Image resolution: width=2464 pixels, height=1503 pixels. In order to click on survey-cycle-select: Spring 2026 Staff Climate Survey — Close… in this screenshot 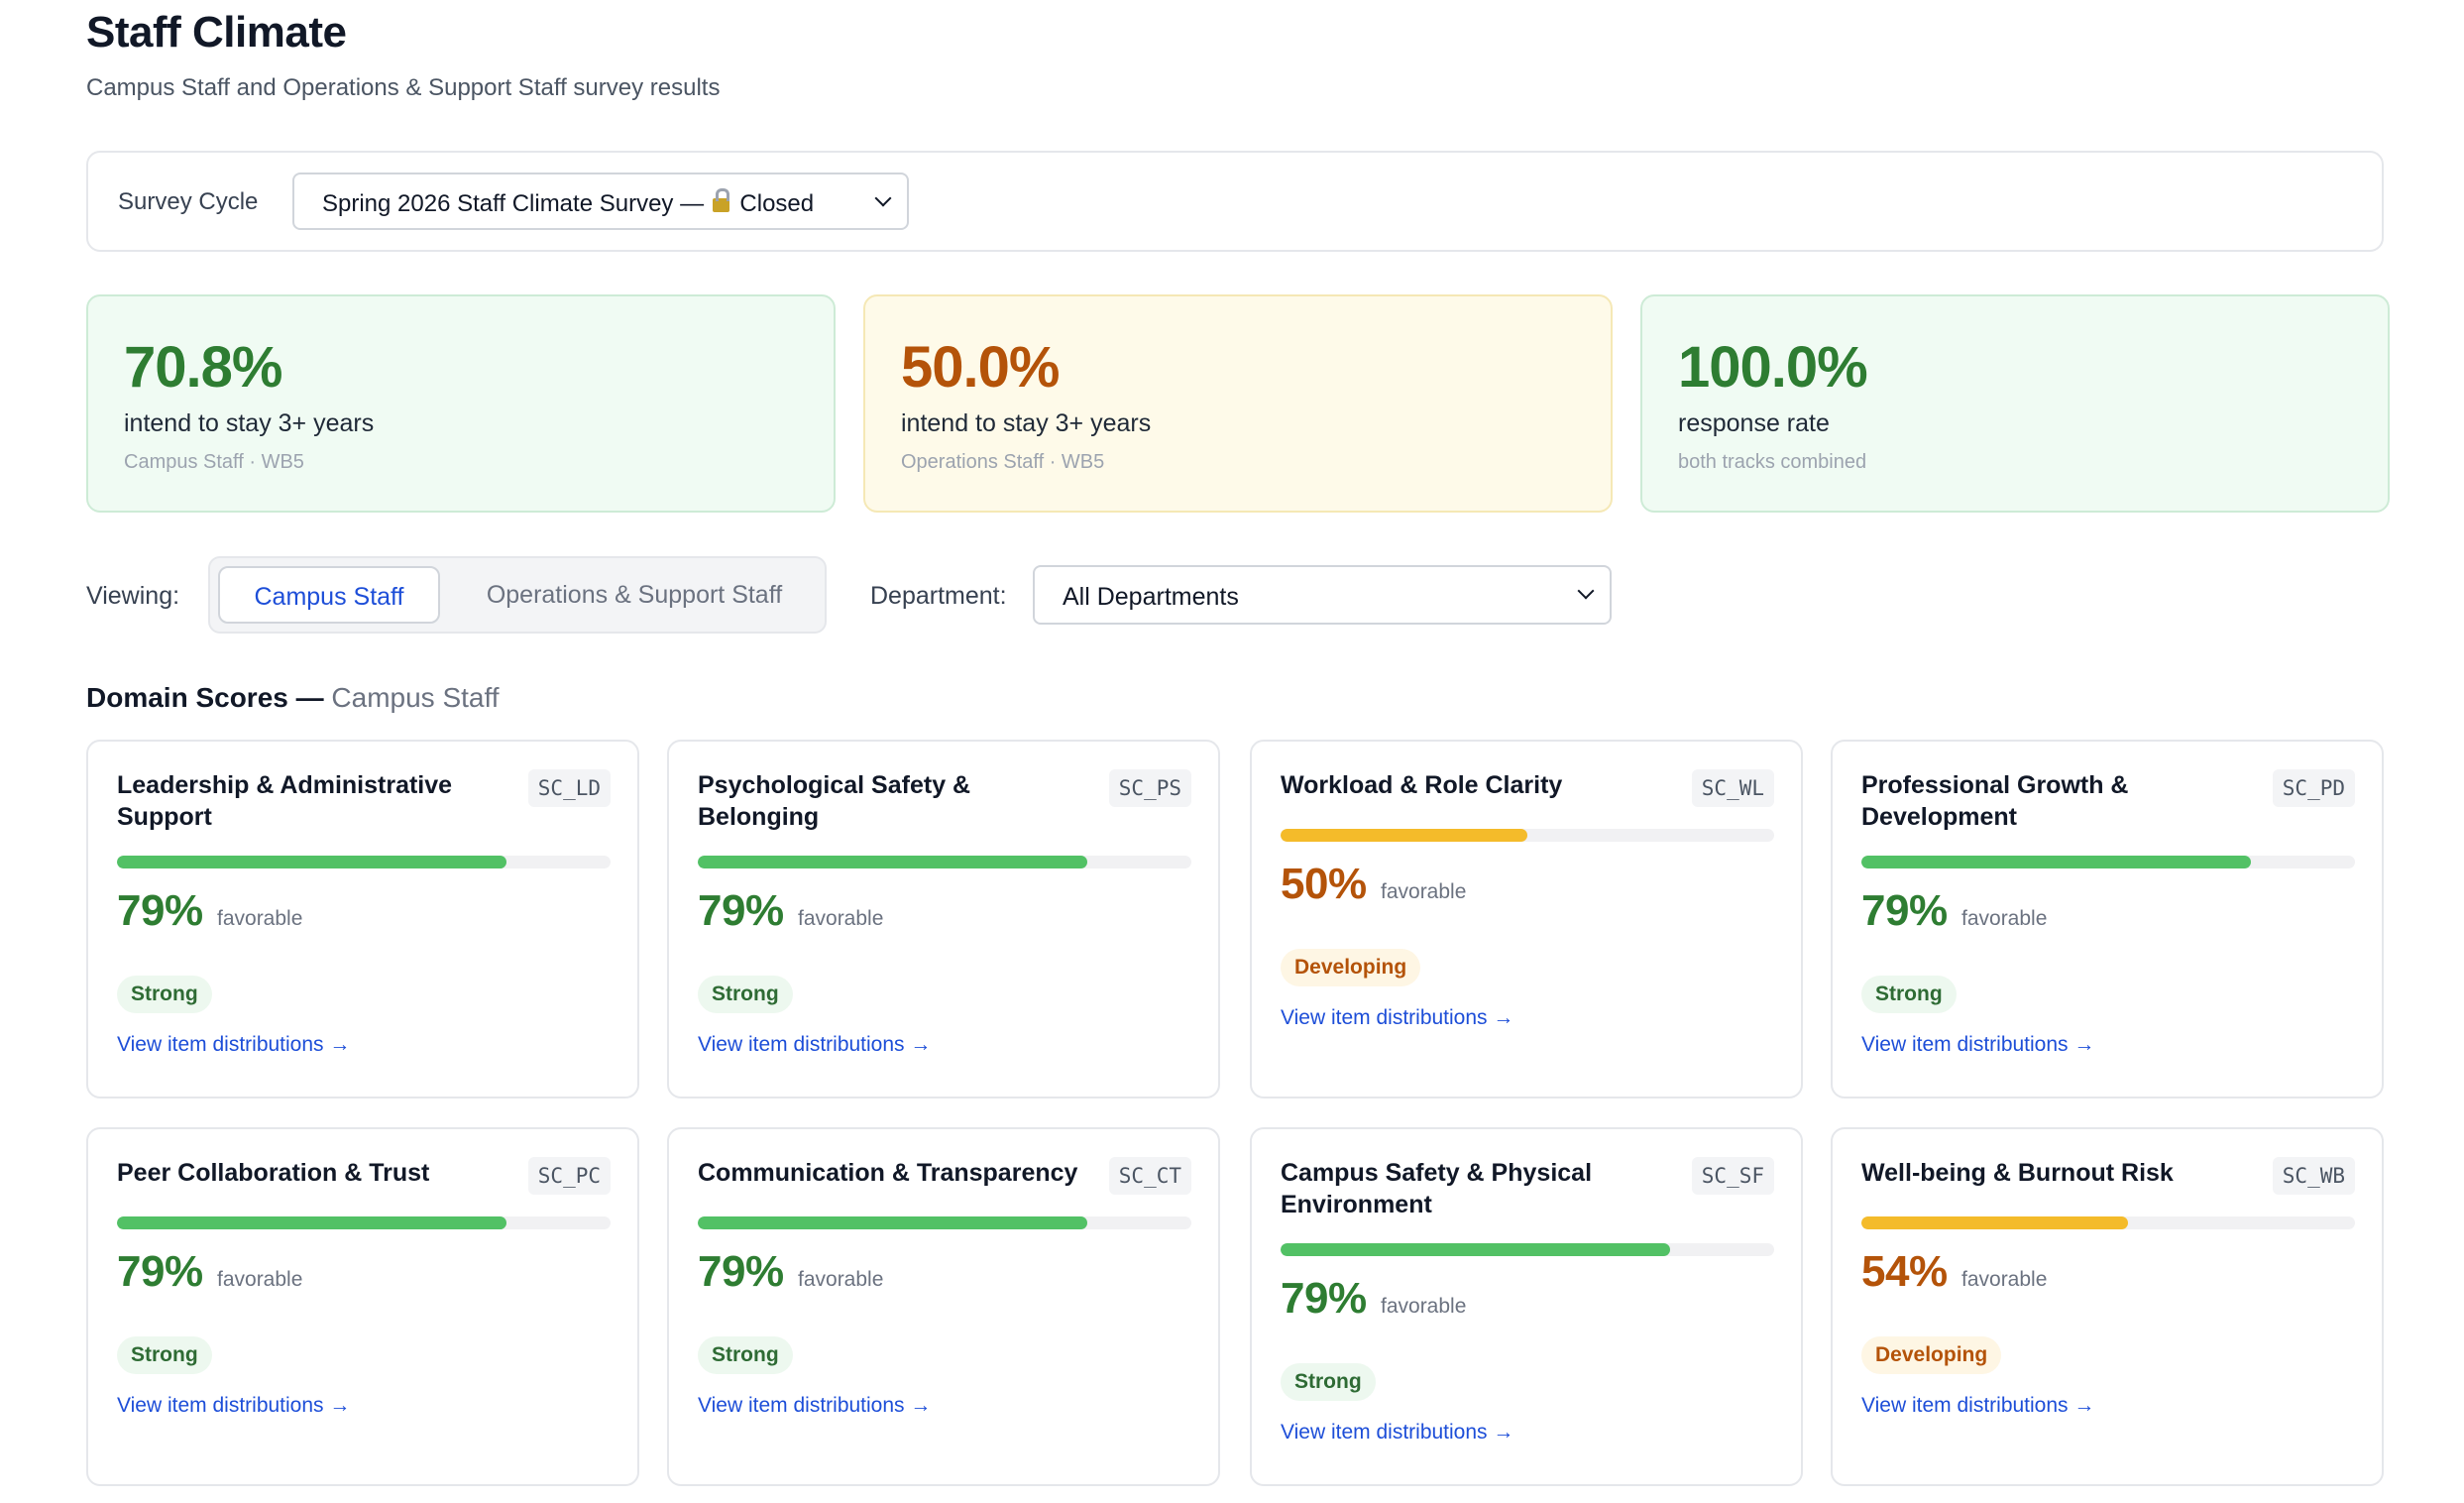, I will do `click(600, 201)`.